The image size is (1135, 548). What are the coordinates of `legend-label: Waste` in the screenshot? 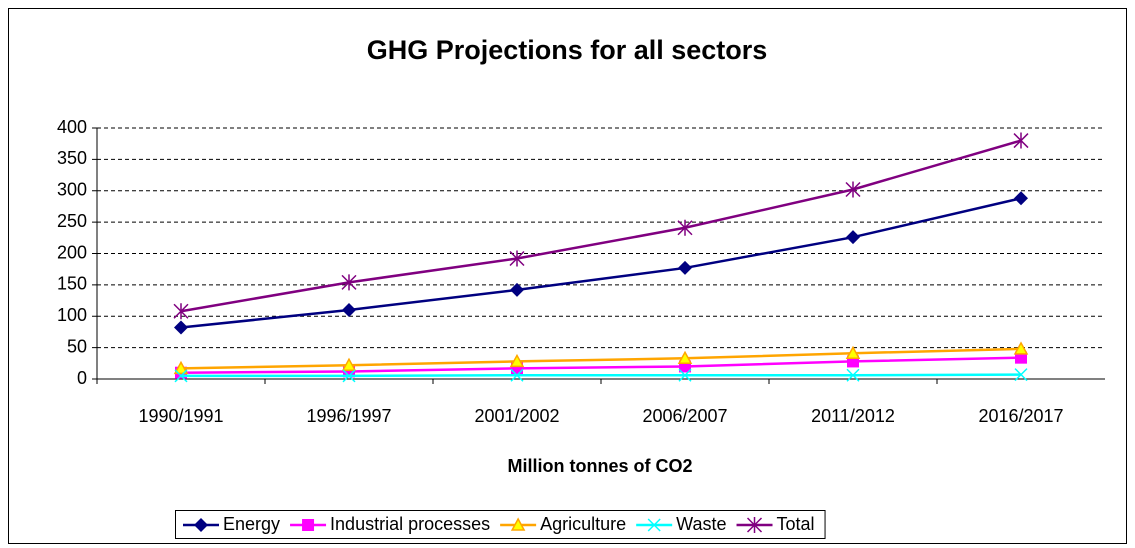 It's located at (701, 524).